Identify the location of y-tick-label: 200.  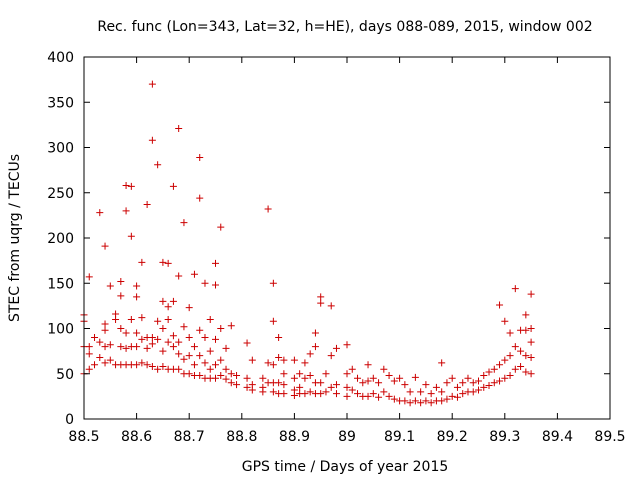
(60, 239).